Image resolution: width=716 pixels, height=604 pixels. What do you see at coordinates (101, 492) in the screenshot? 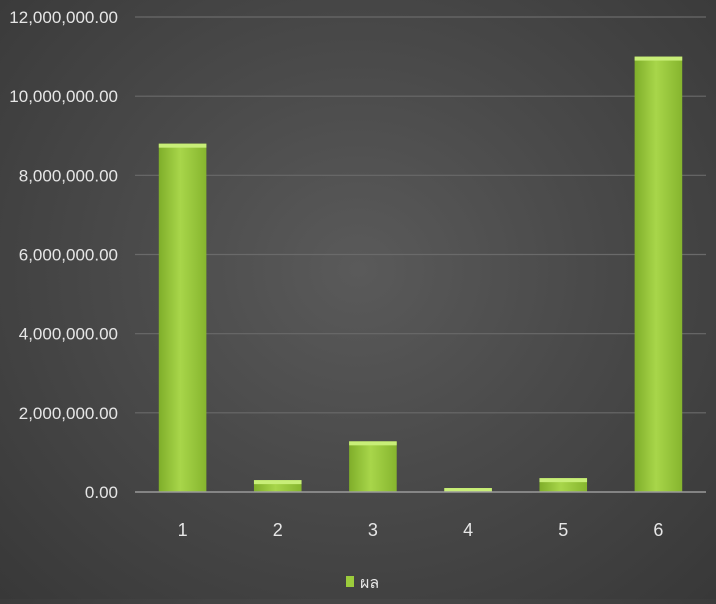
I see `y-tick-label: 0.00` at bounding box center [101, 492].